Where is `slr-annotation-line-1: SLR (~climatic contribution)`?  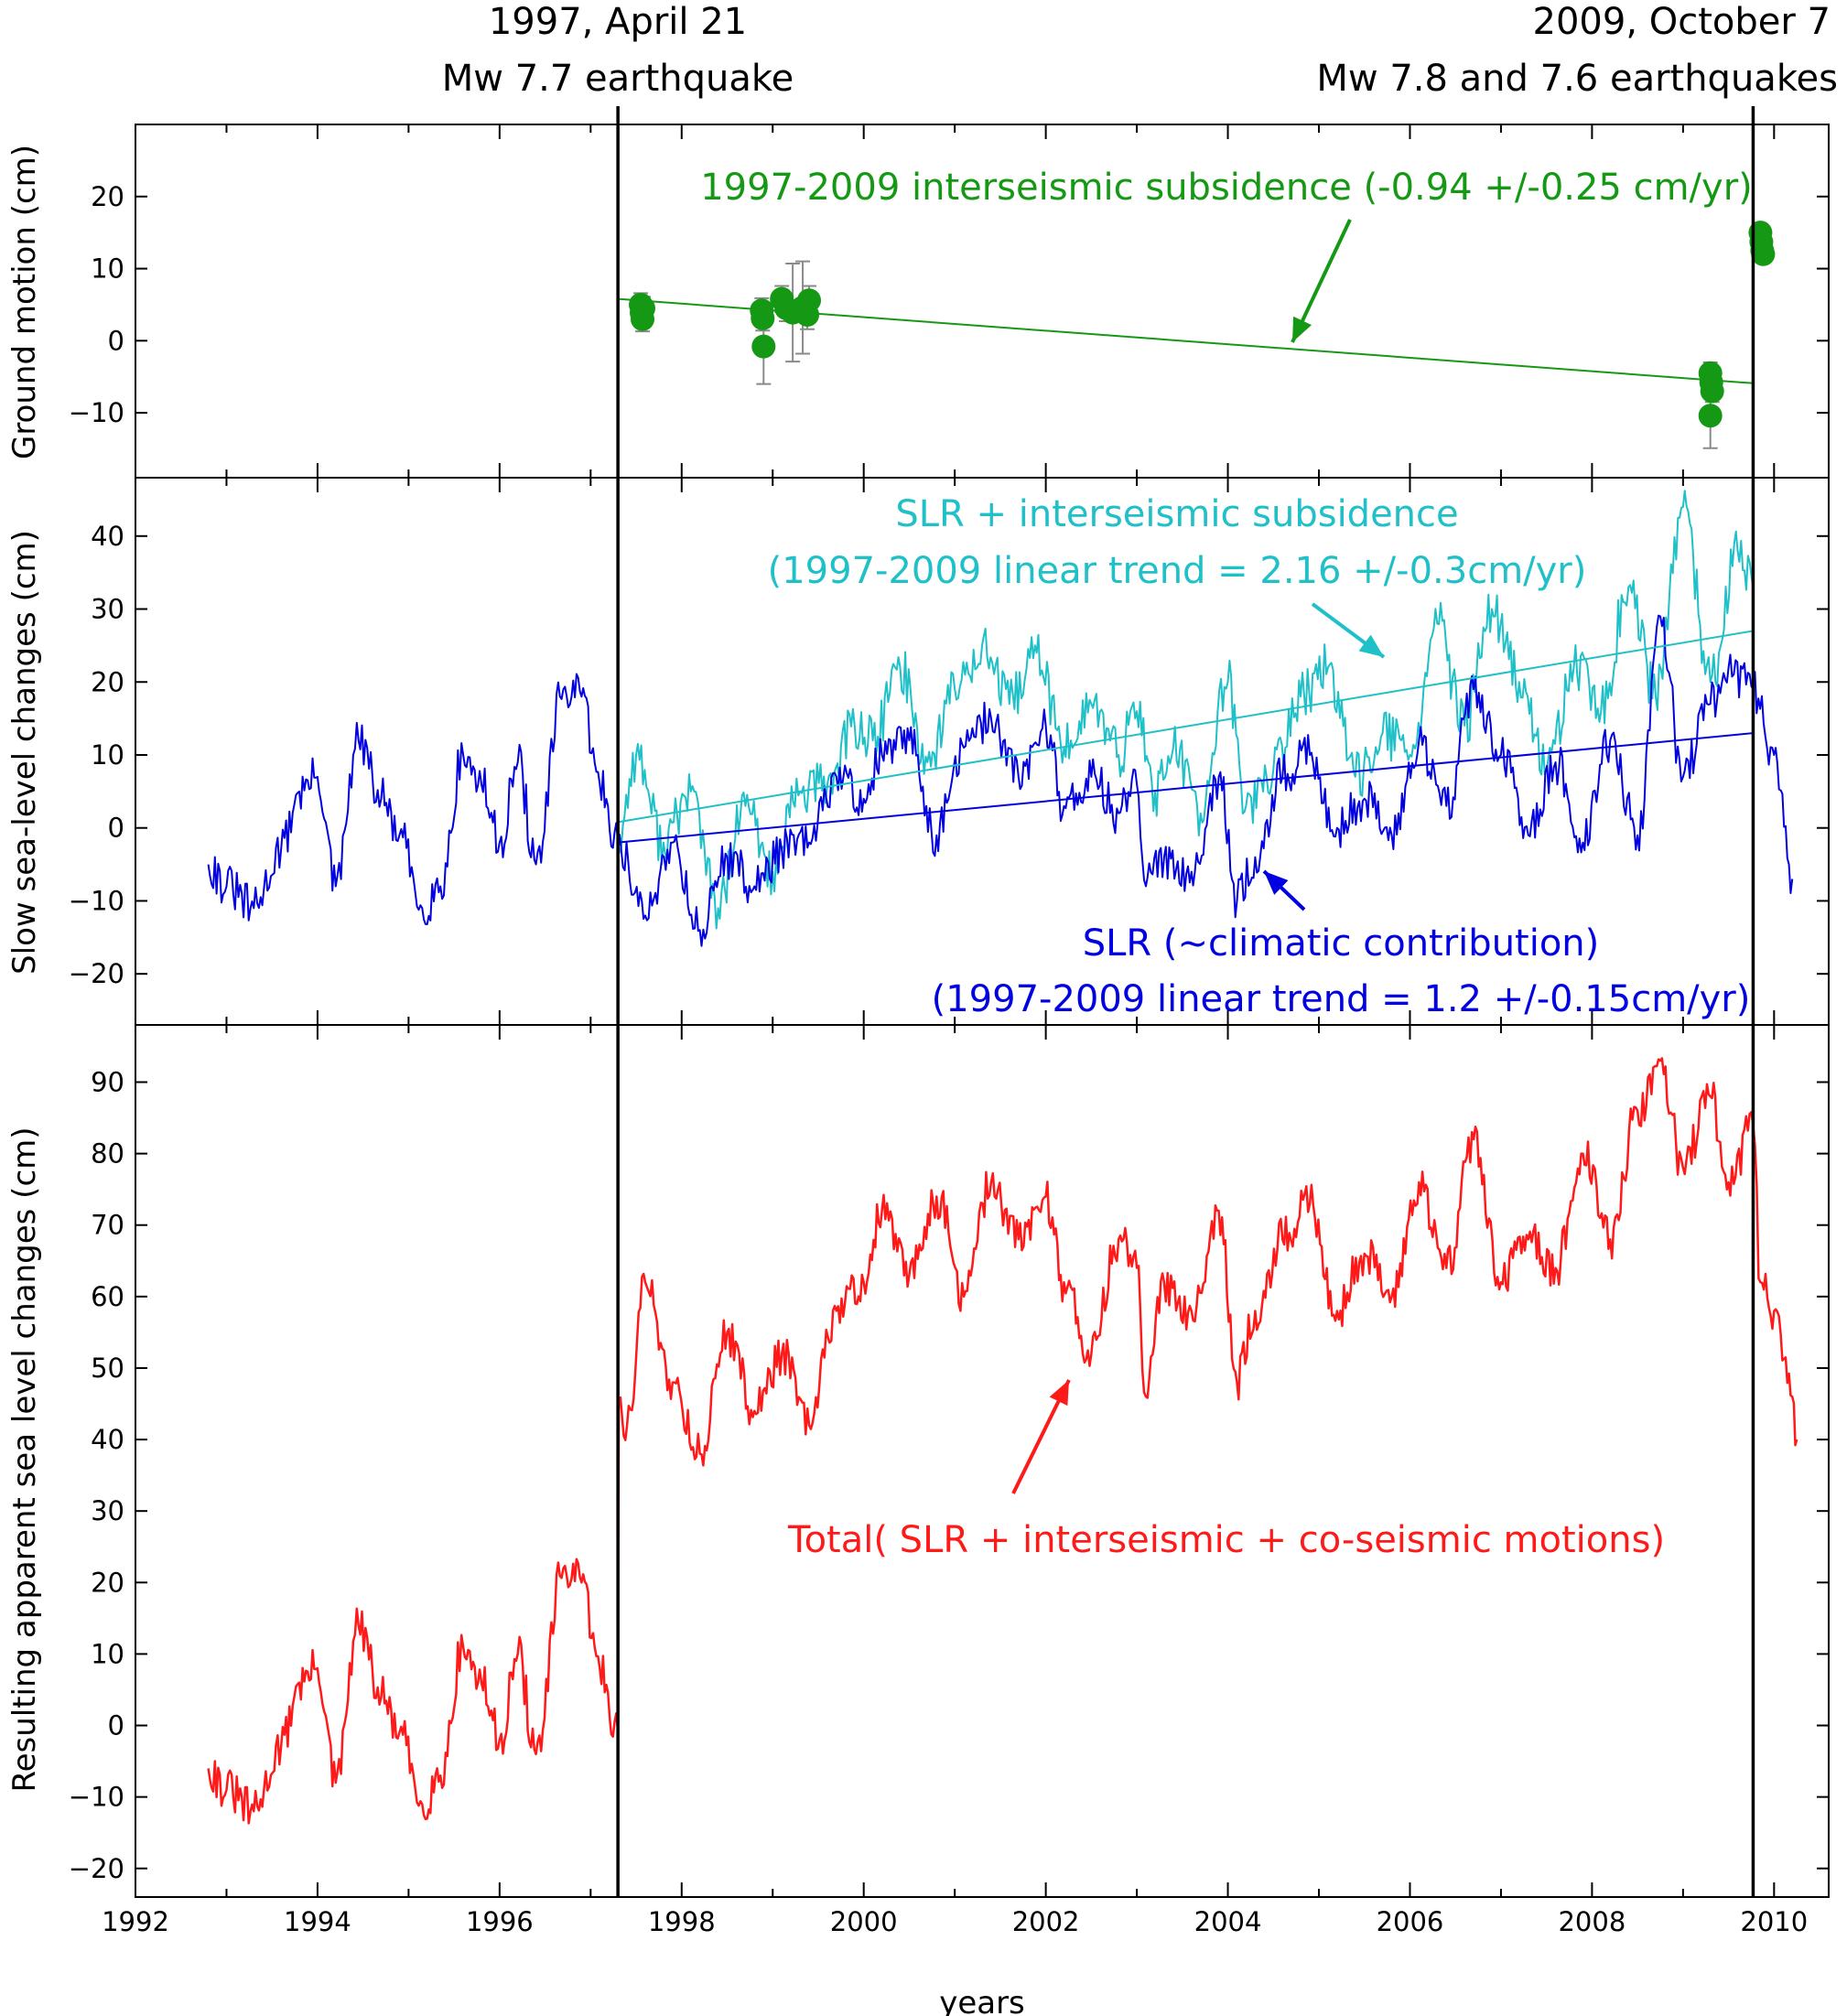
slr-annotation-line-1: SLR (~climatic contribution) is located at coordinates (1341, 943).